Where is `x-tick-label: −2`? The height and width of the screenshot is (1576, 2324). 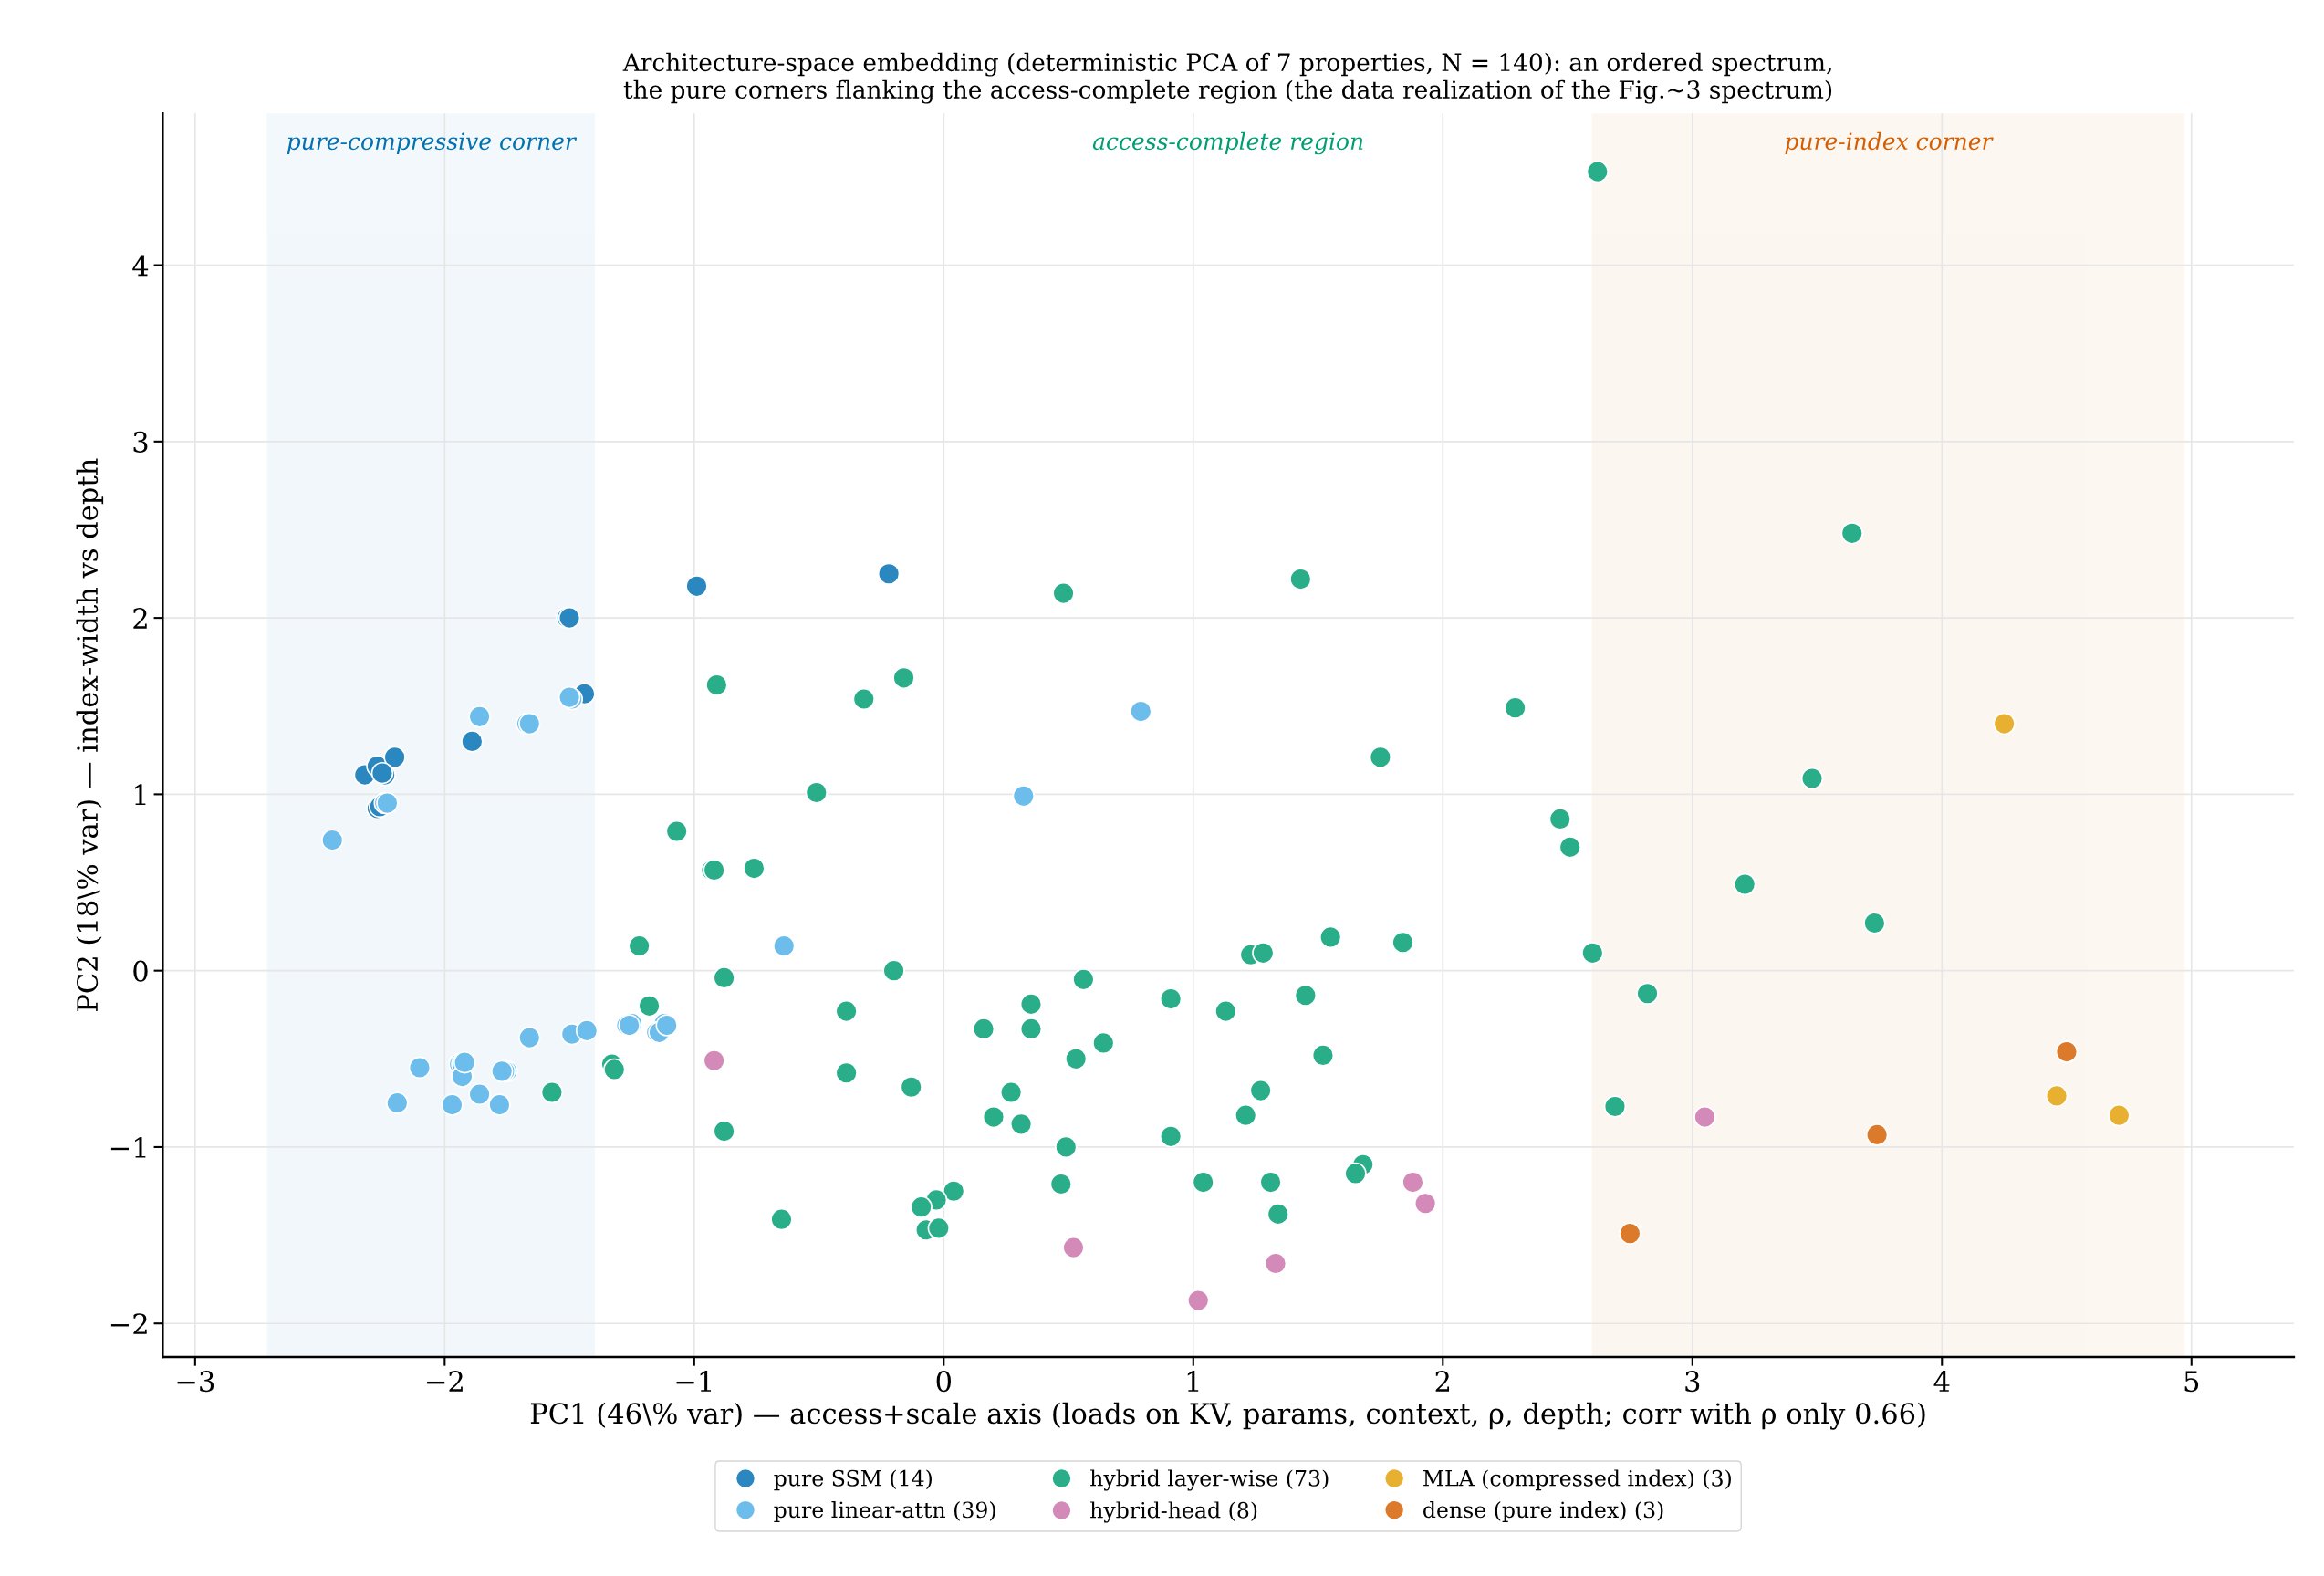 x-tick-label: −2 is located at coordinates (445, 1381).